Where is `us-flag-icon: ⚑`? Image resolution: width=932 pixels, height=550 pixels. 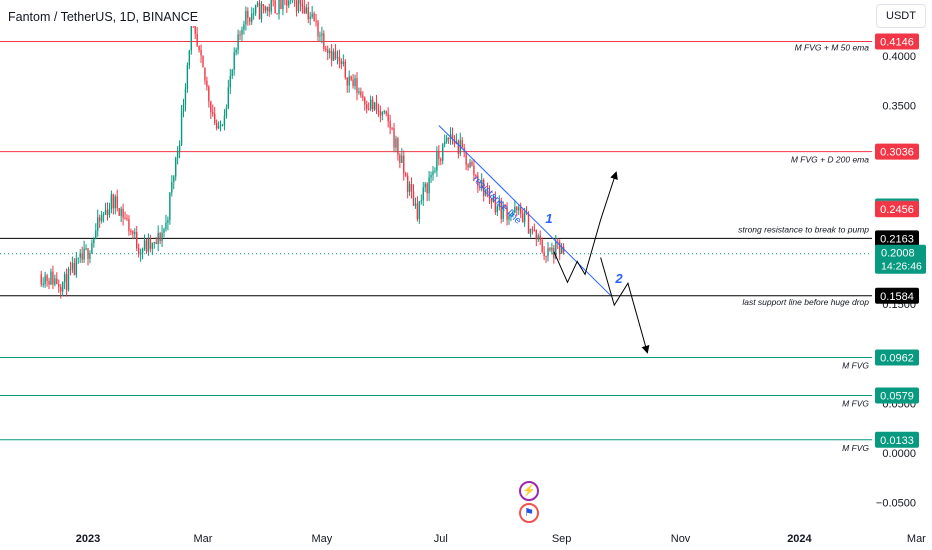
us-flag-icon: ⚑ is located at coordinates (529, 513).